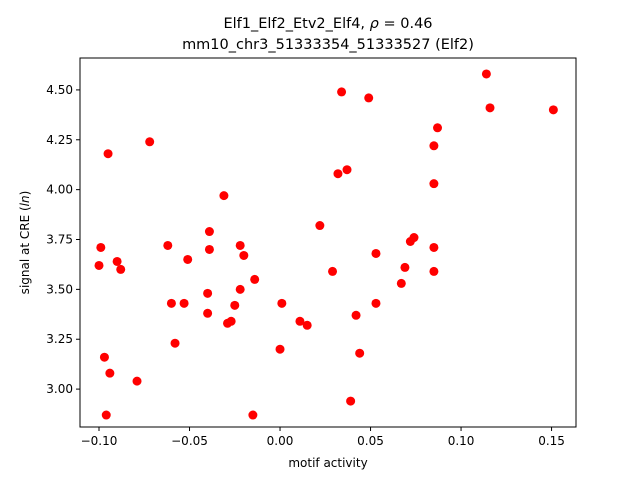 The image size is (640, 480). Describe the element at coordinates (59, 389) in the screenshot. I see `y-tick-label: 3.00` at that location.